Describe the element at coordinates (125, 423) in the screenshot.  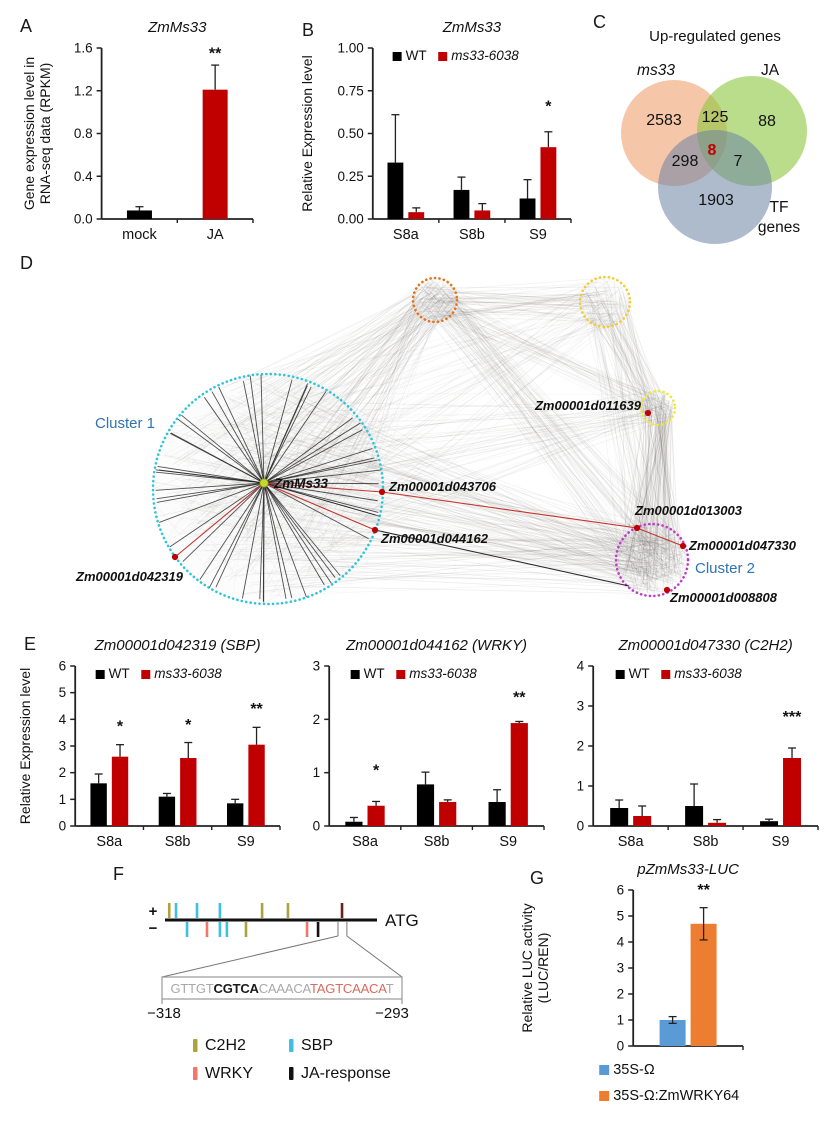
I see `cluster-label: Cluster 1` at that location.